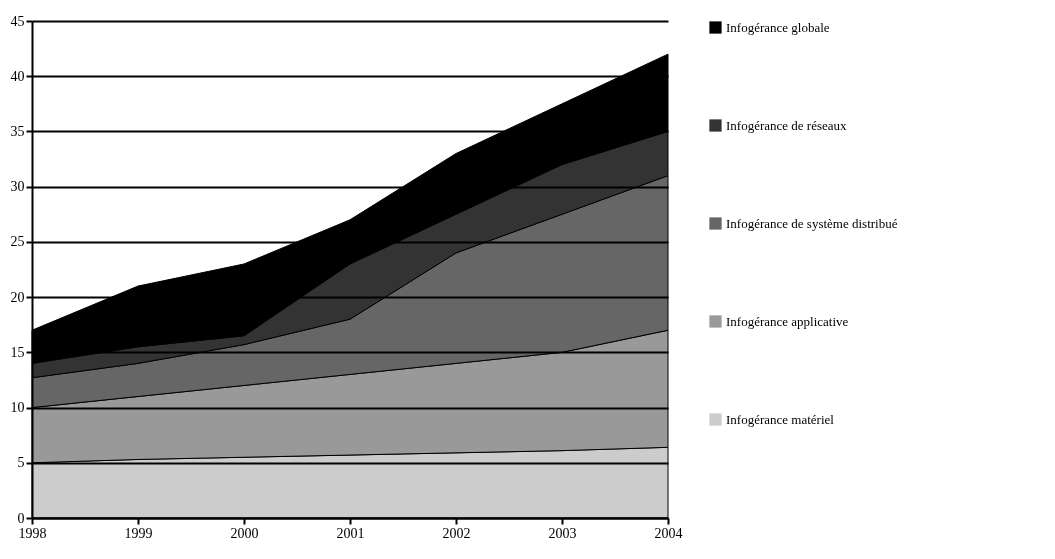 The image size is (1055, 559). Describe the element at coordinates (17, 352) in the screenshot. I see `y-tick-label: 15` at that location.